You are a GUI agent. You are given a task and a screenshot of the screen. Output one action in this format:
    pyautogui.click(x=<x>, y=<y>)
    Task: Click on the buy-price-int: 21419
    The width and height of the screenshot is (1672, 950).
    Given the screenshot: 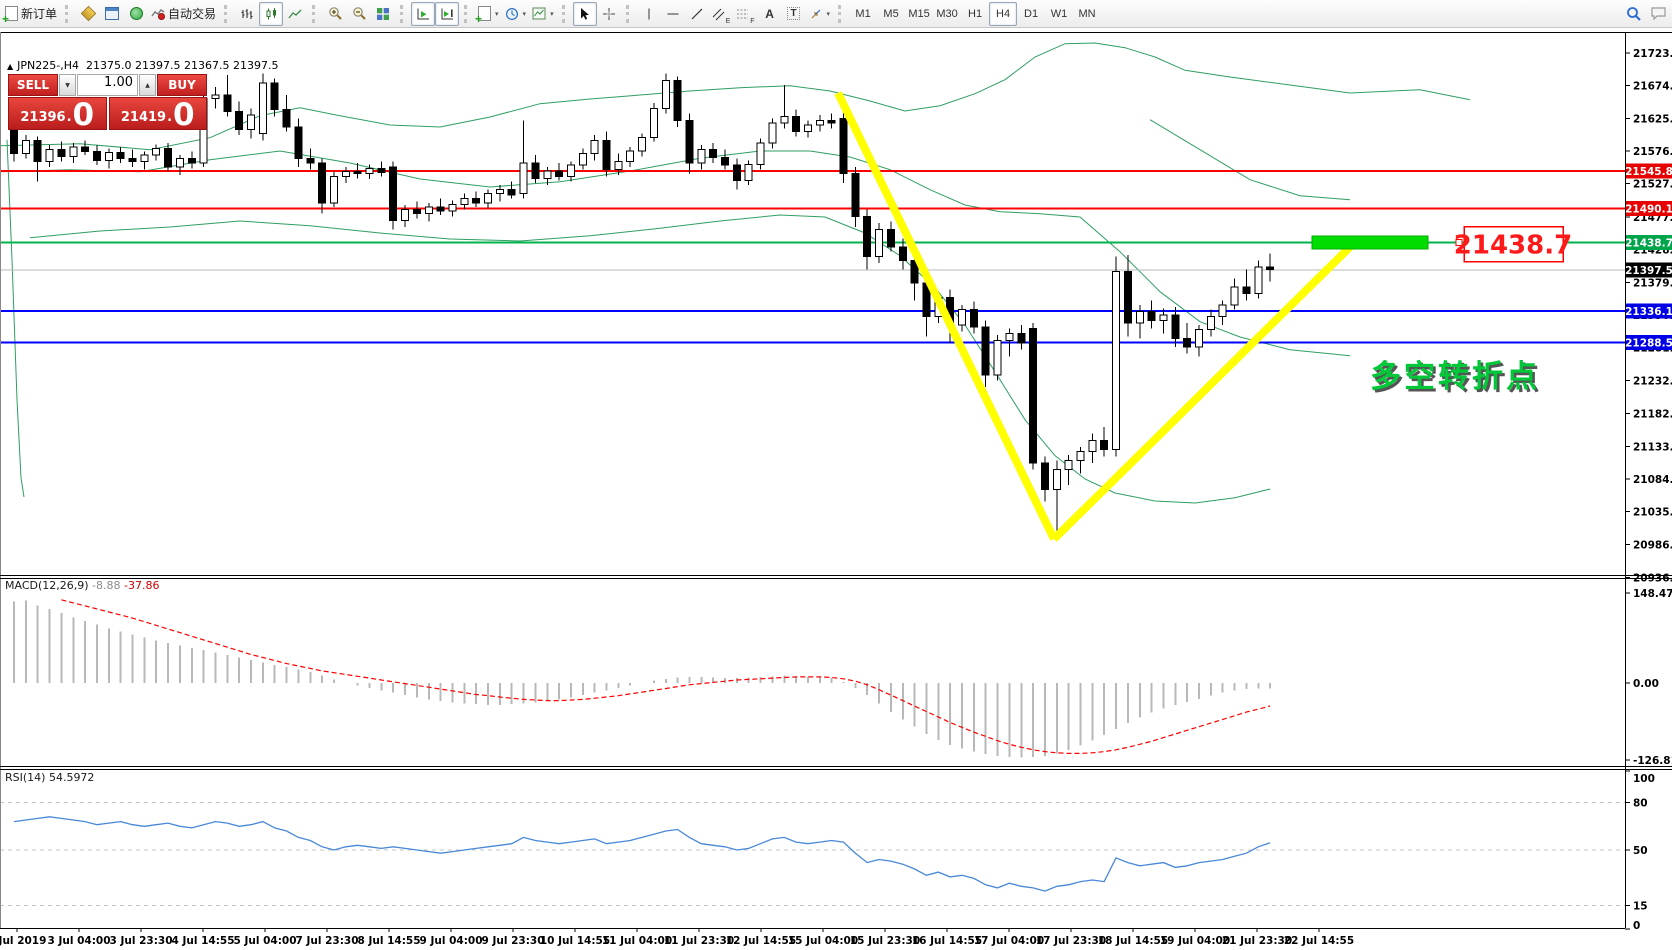 What is the action you would take?
    pyautogui.click(x=143, y=117)
    